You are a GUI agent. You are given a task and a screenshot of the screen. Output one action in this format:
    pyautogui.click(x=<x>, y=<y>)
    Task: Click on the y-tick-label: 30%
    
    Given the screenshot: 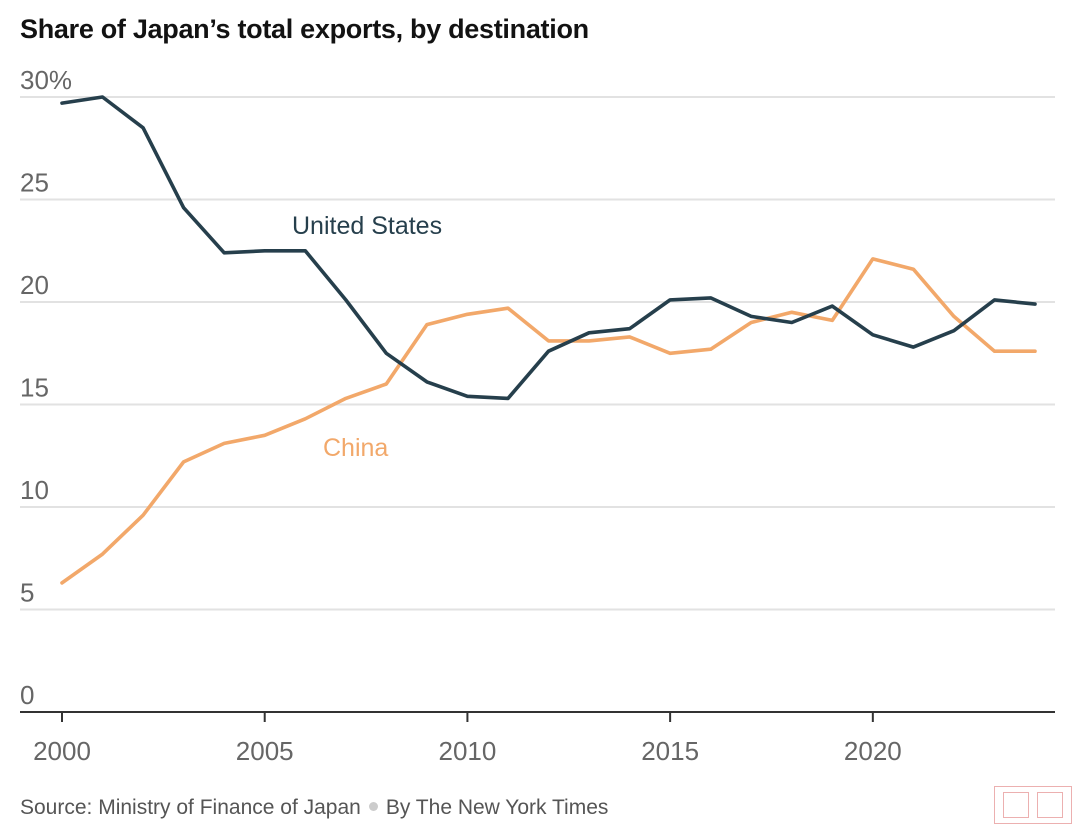 What is the action you would take?
    pyautogui.click(x=46, y=80)
    